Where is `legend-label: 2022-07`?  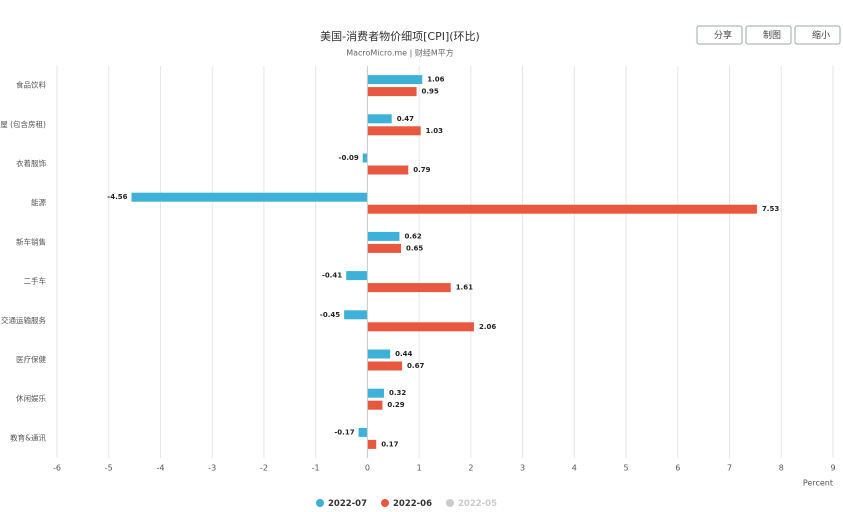
legend-label: 2022-07 is located at coordinates (347, 504).